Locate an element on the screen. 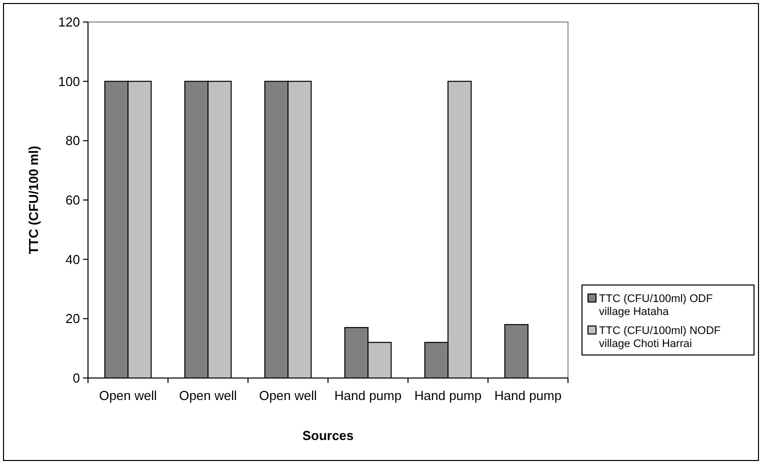 The height and width of the screenshot is (465, 763). y-tick-label: 80 is located at coordinates (73, 140).